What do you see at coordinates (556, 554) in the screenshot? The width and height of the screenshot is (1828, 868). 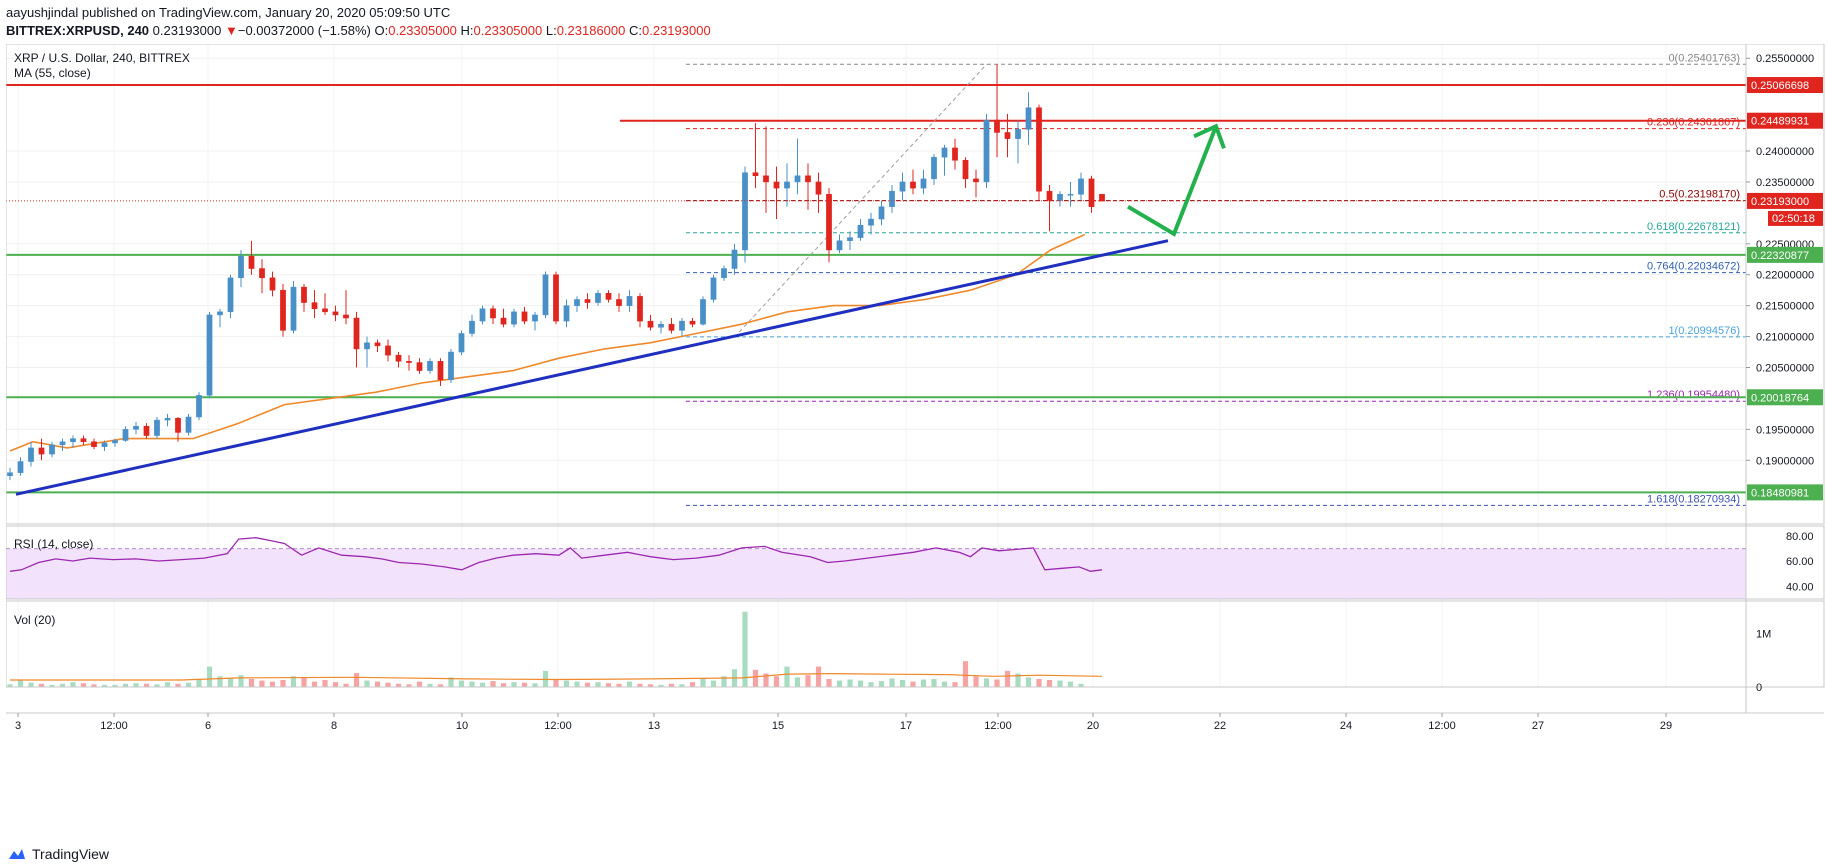 I see `rsi-line` at bounding box center [556, 554].